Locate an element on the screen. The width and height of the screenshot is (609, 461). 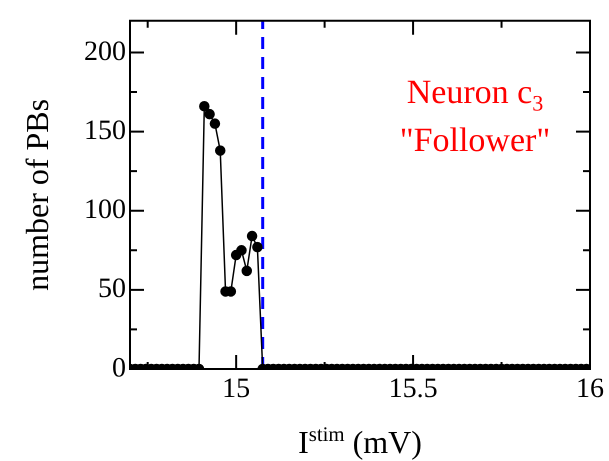
x-tick-label: 16 is located at coordinates (590, 388).